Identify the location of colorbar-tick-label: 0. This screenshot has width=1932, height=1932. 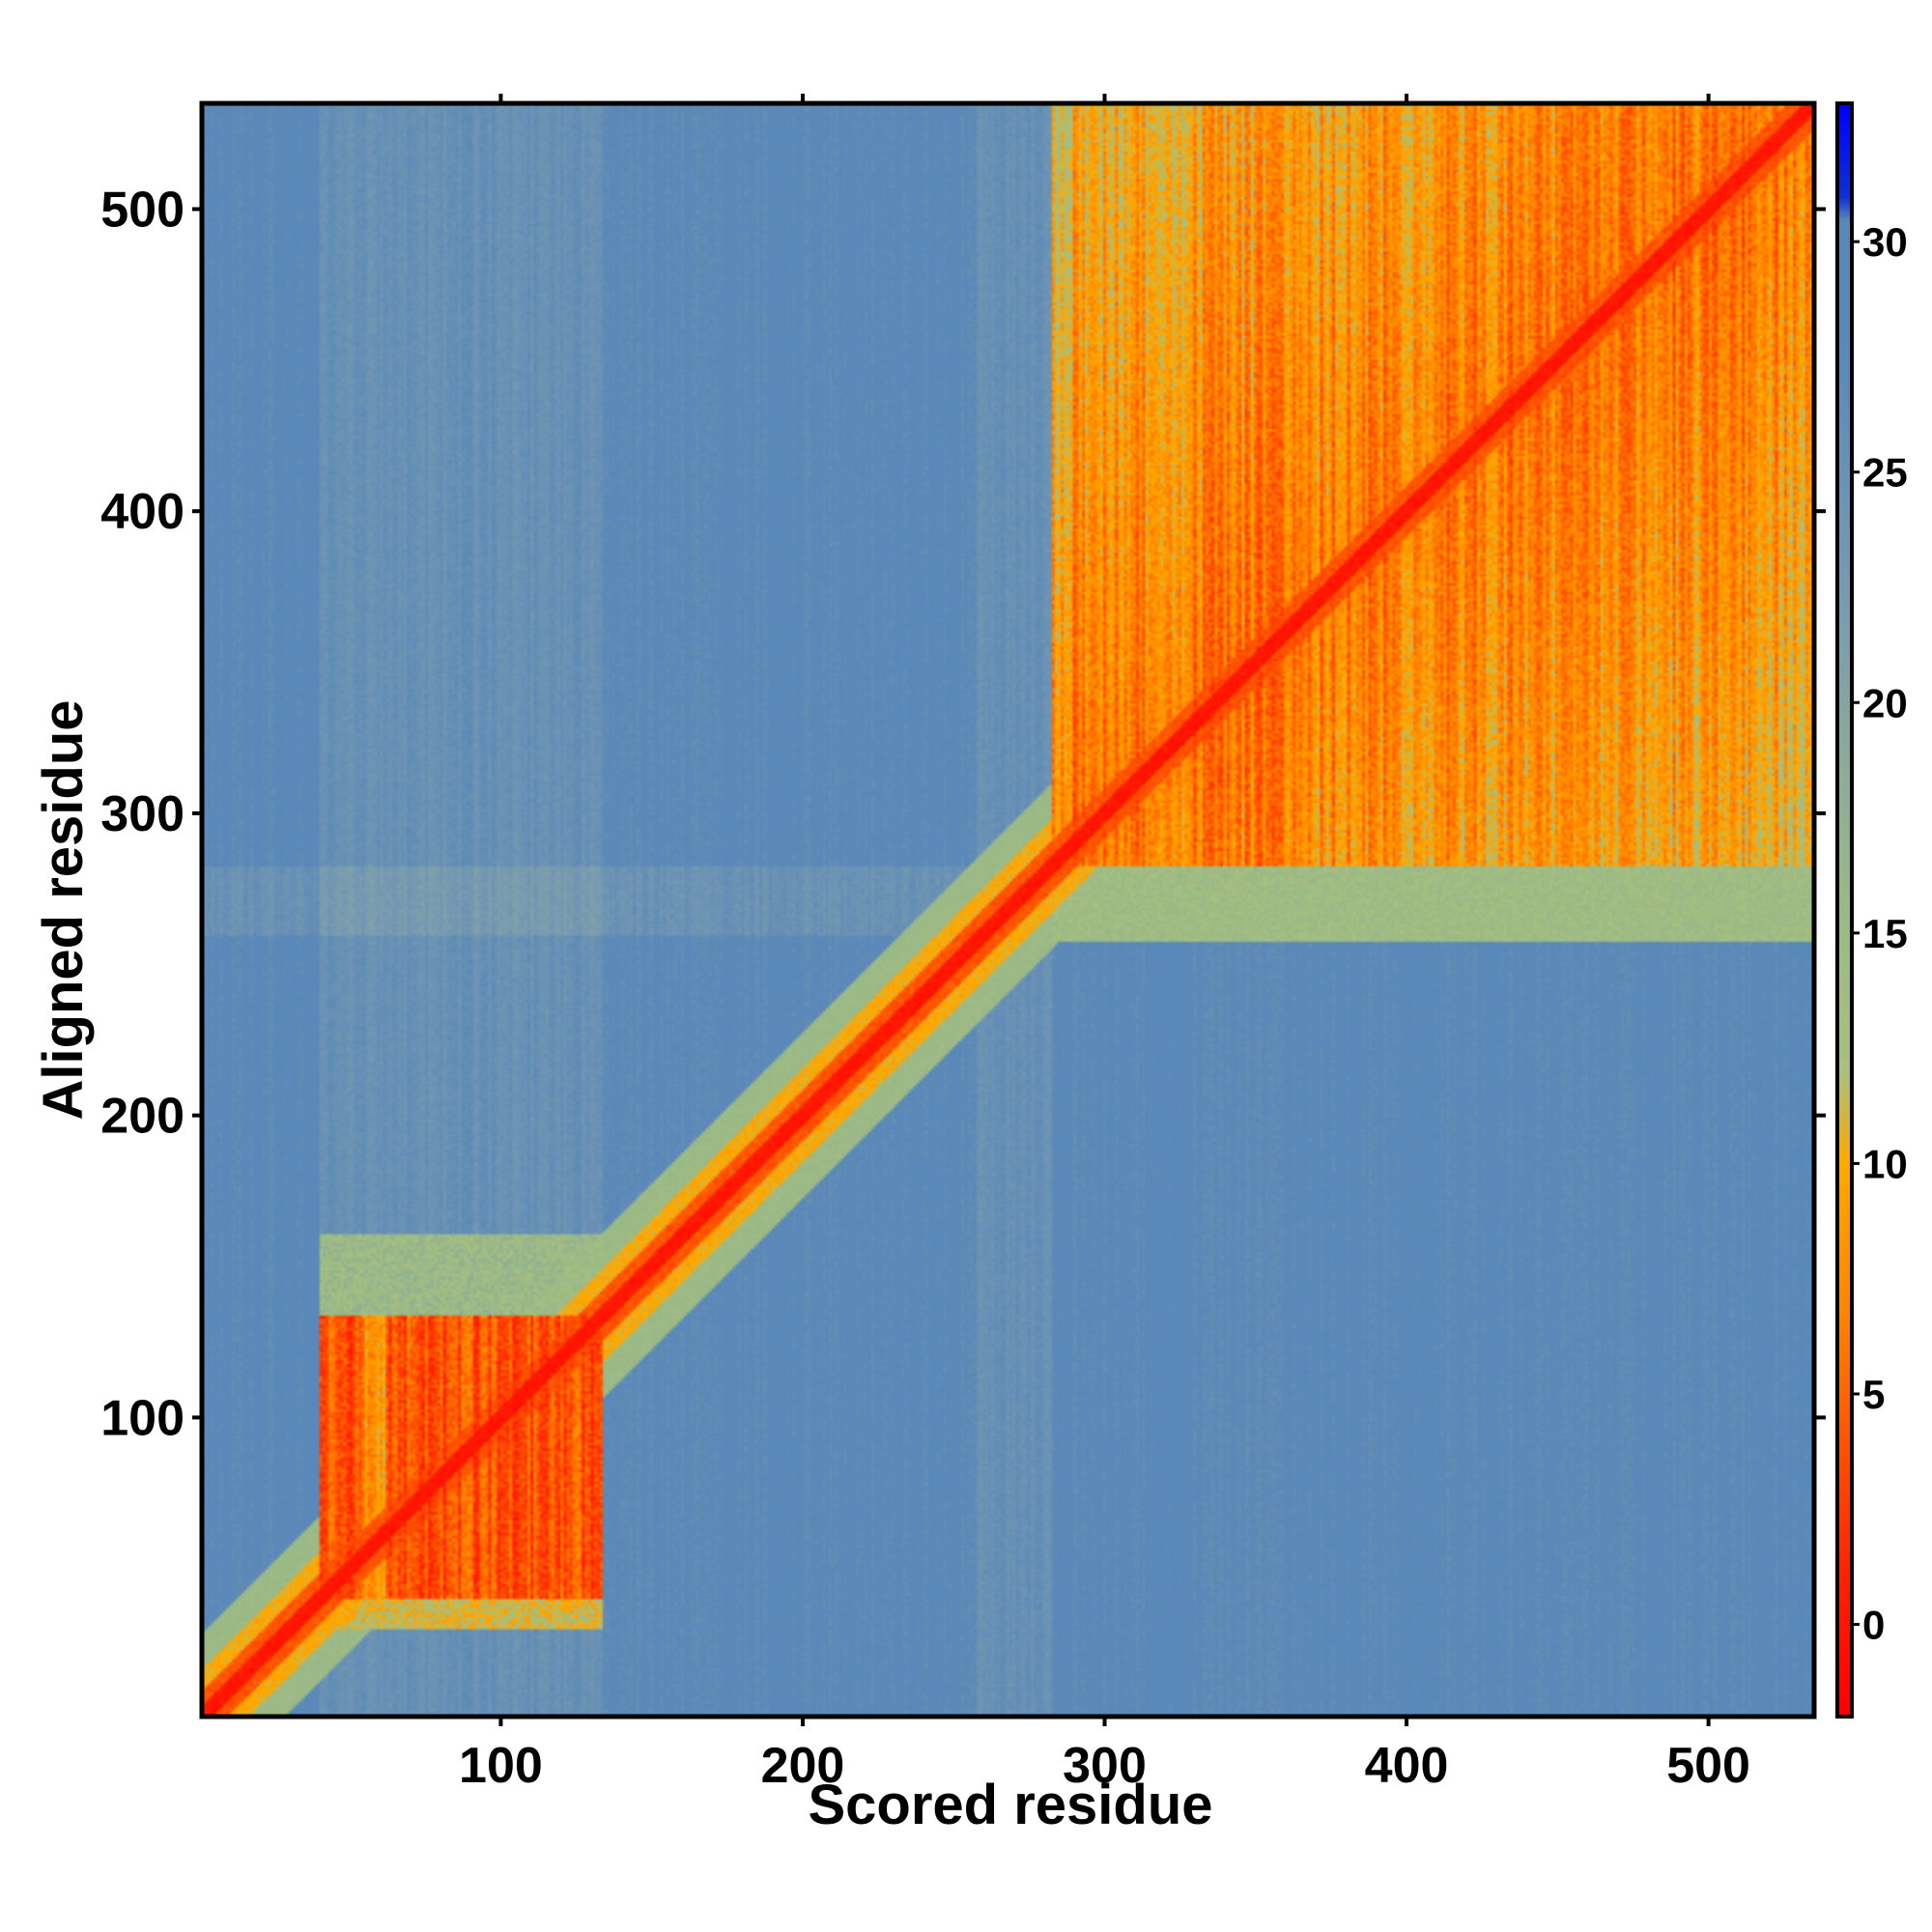
(1873, 1625).